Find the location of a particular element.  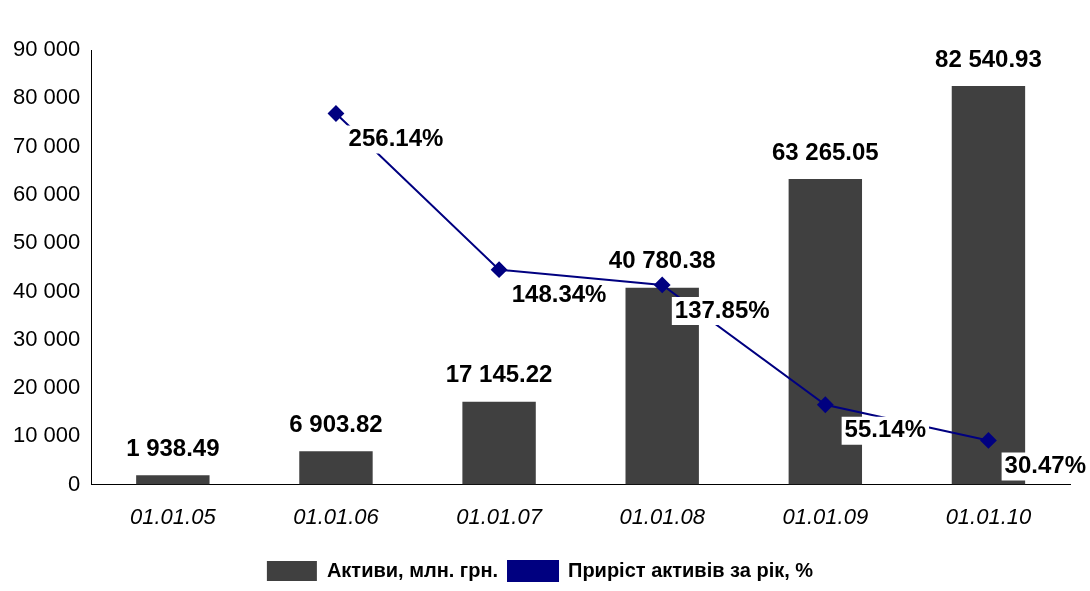

data-label: 6 903.82 is located at coordinates (336, 423).